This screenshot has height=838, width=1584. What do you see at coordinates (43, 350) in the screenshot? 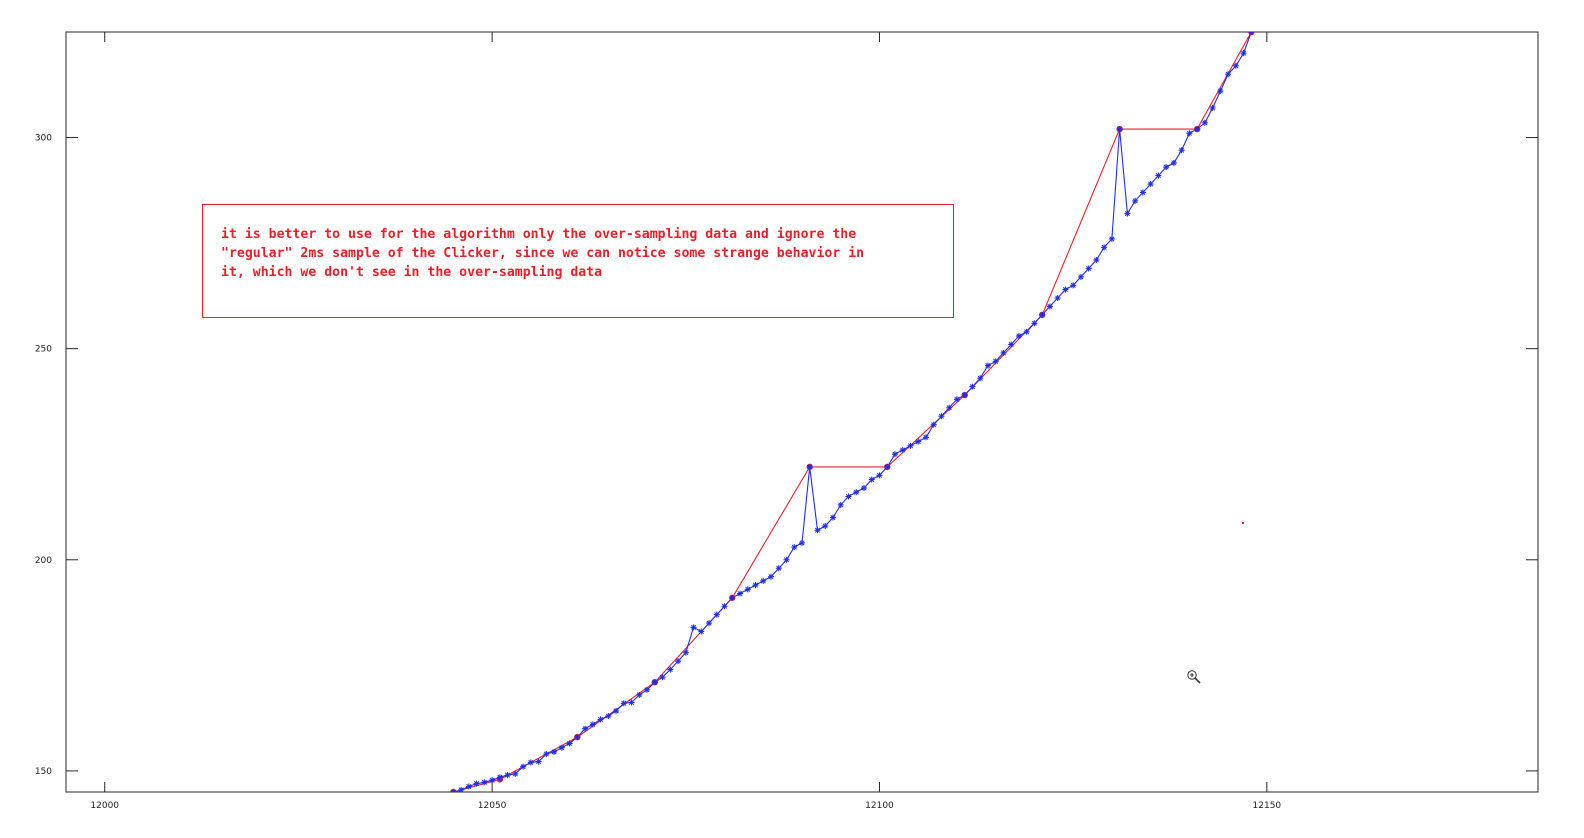
I see `y-tick-label: 250` at bounding box center [43, 350].